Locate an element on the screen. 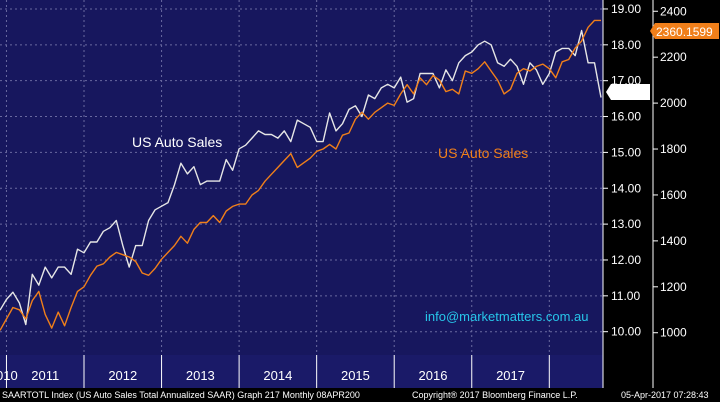 This screenshot has height=402, width=720. right-tick-label: 1000 is located at coordinates (673, 333).